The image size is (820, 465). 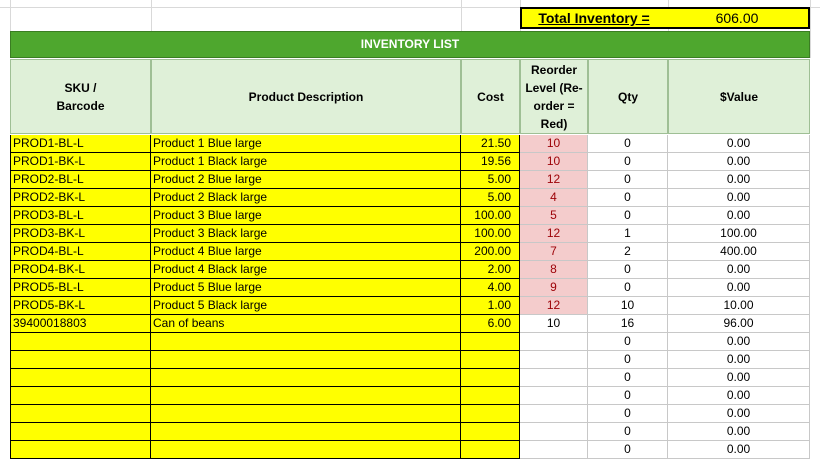 I want to click on description-cell: Product 5 Black large, so click(x=306, y=306).